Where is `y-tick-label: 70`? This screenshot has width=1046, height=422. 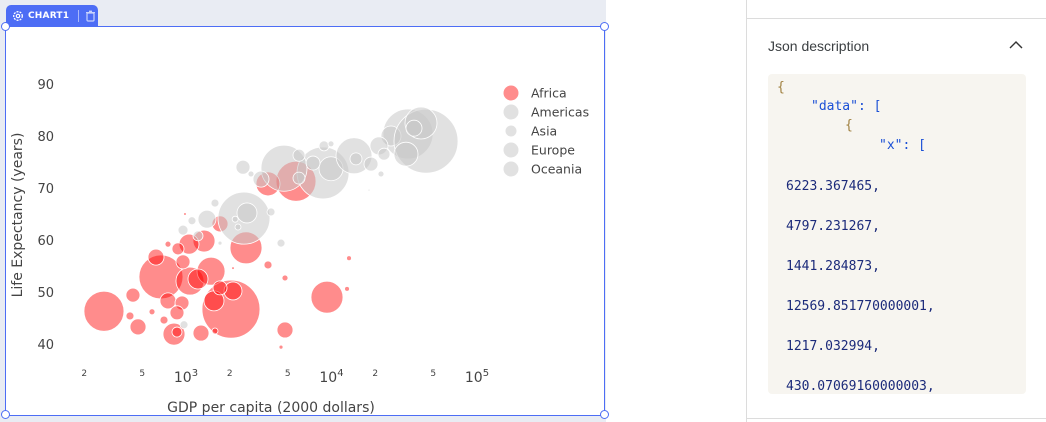 y-tick-label: 70 is located at coordinates (45, 189).